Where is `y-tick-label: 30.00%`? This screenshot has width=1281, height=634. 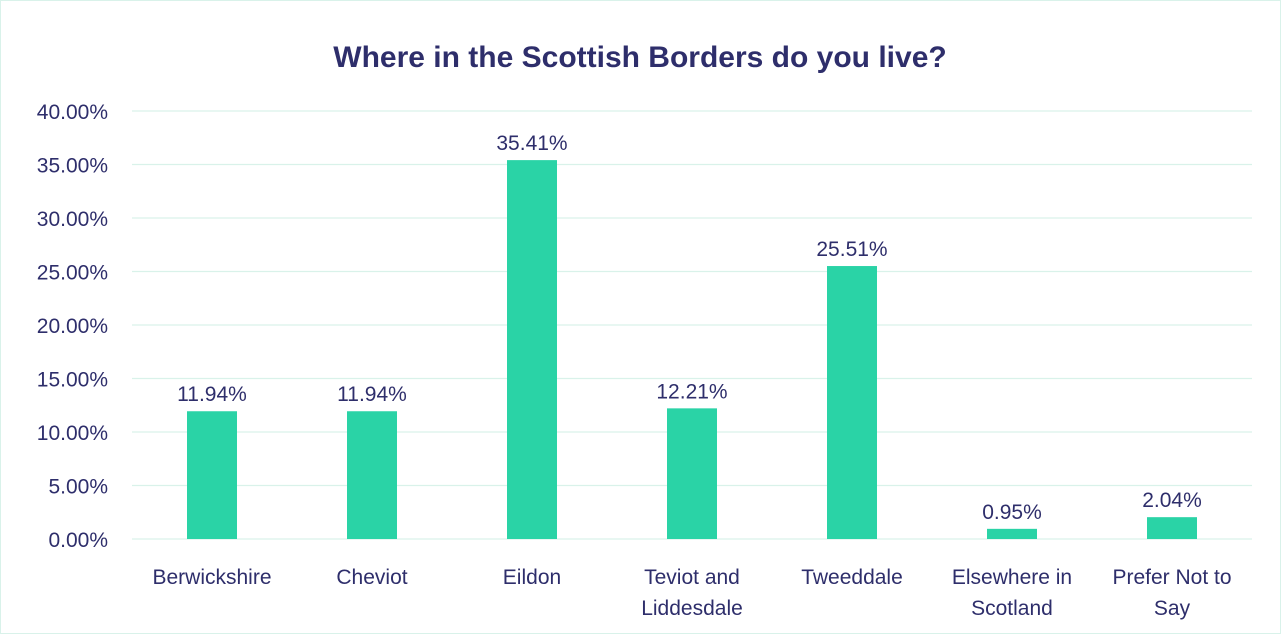 y-tick-label: 30.00% is located at coordinates (72, 219).